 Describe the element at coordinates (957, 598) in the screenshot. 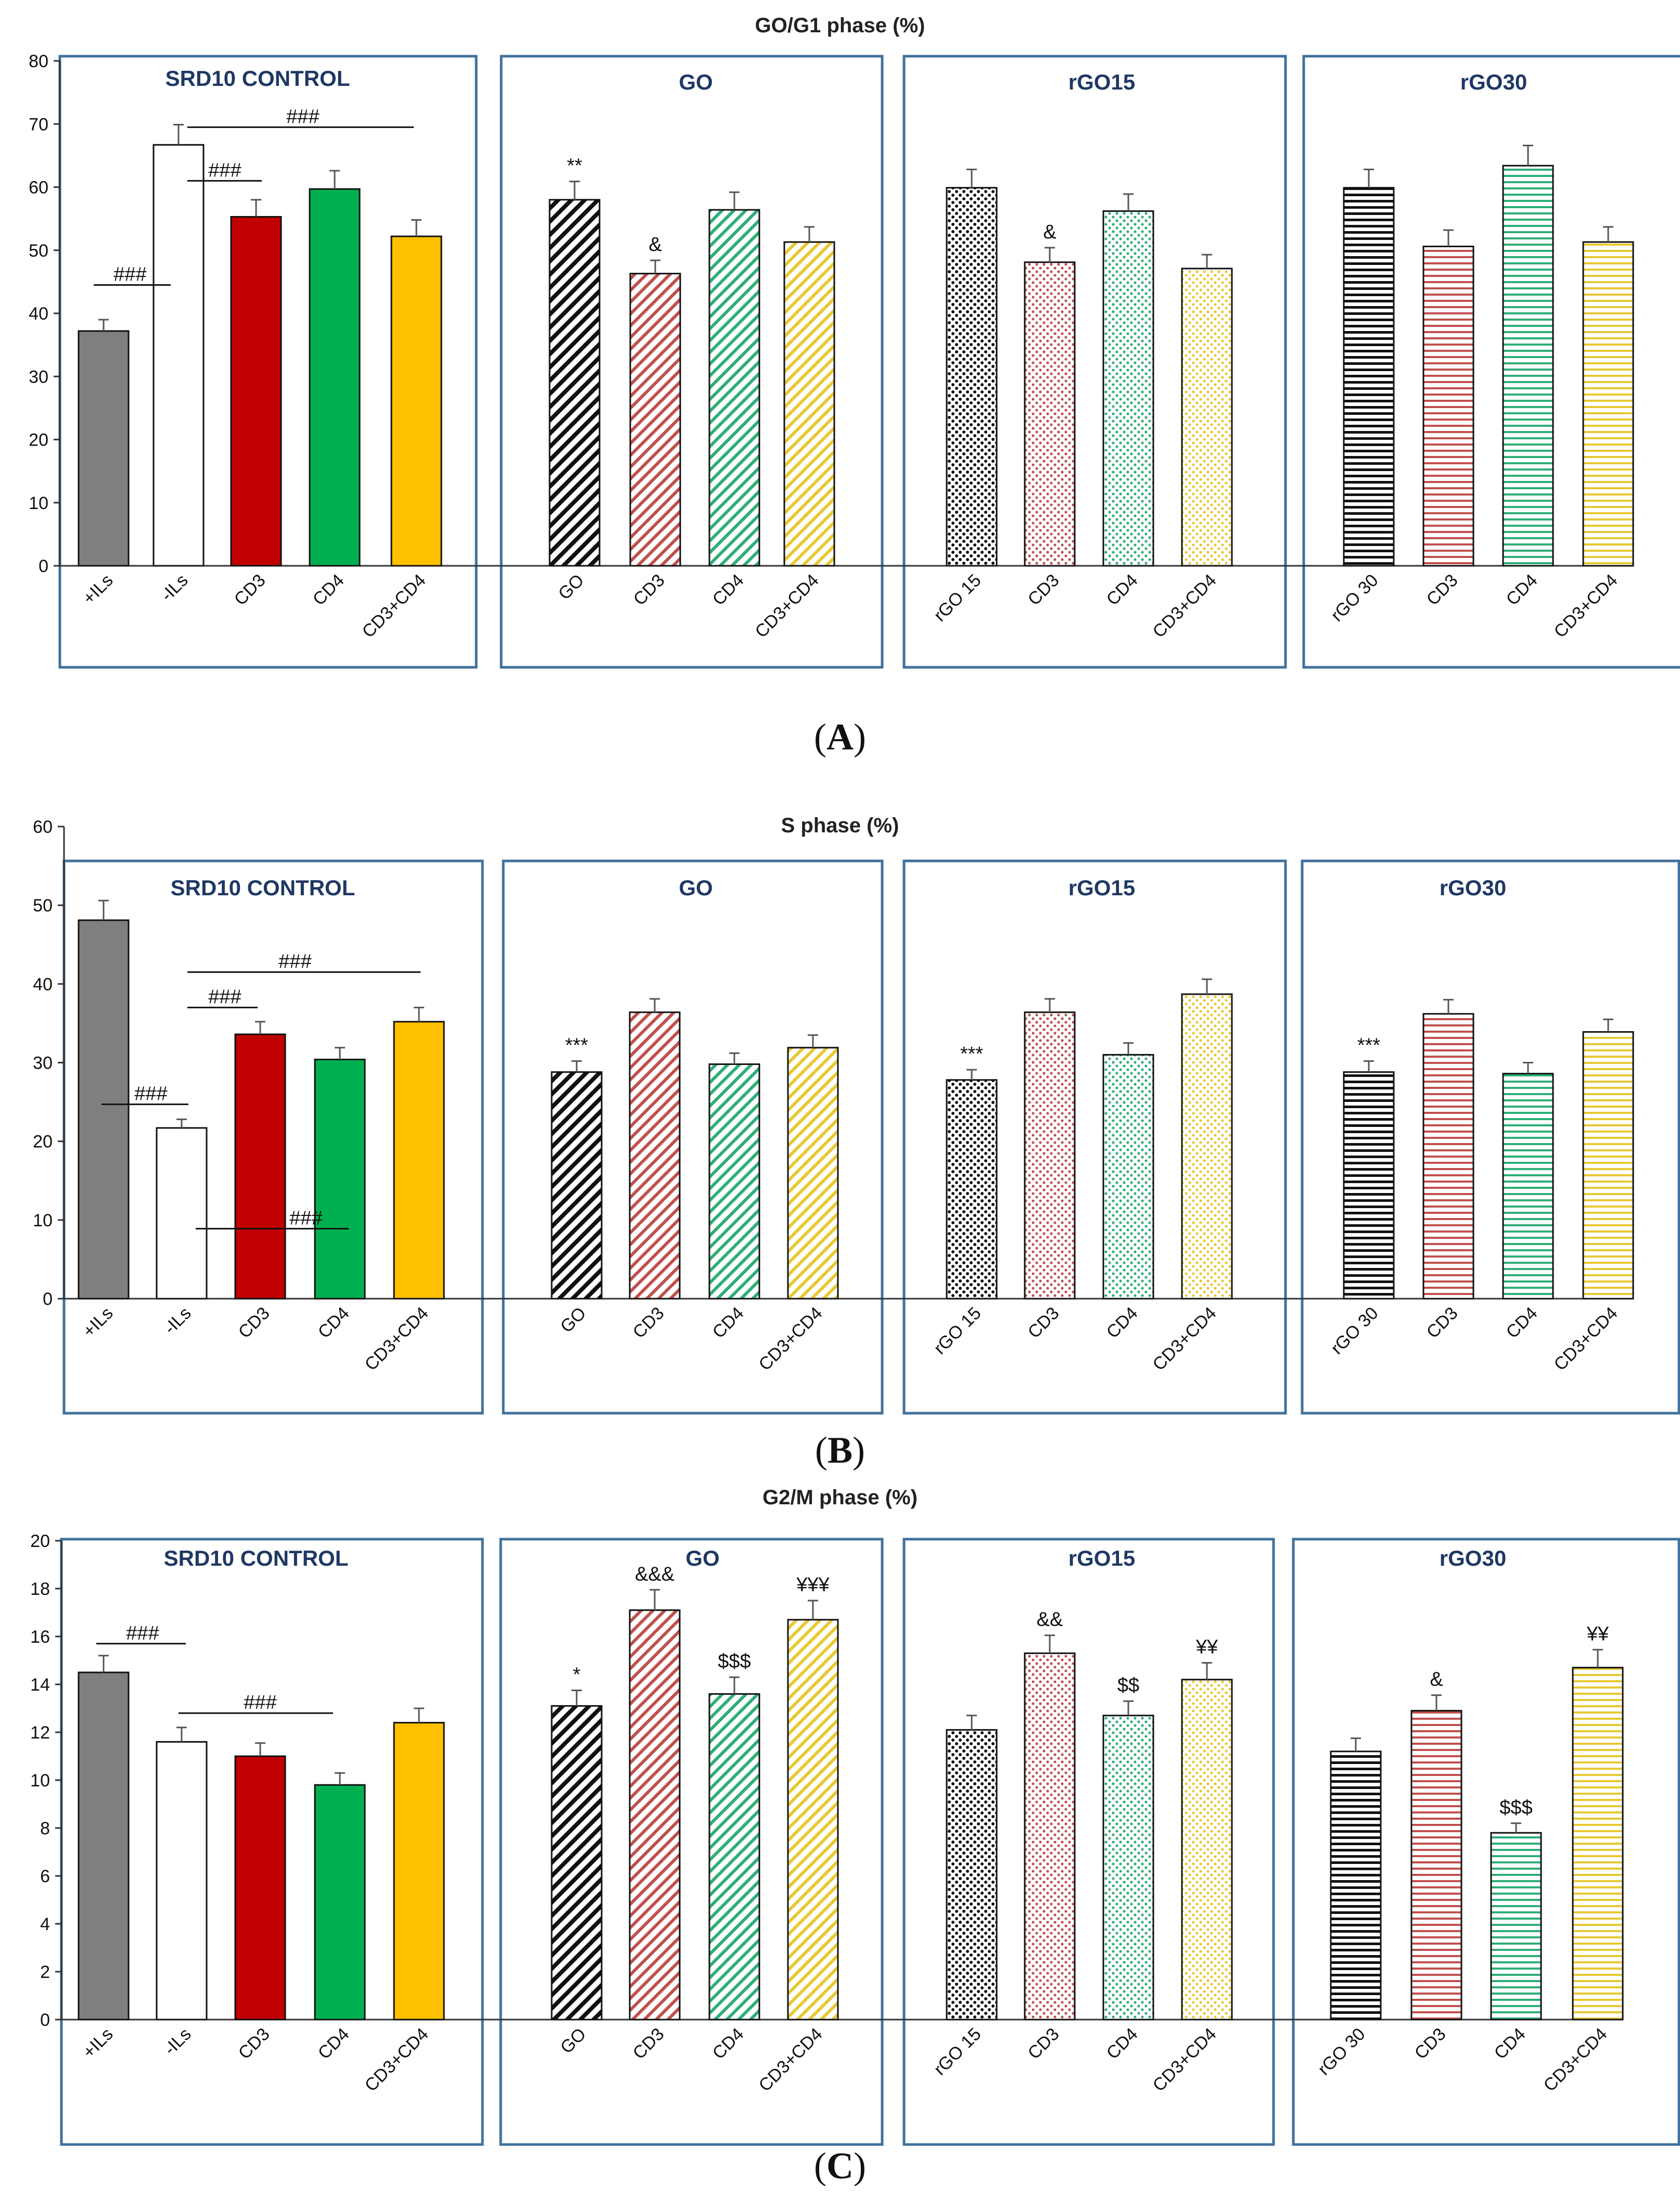

I see `panel-a-category-label: rGO 15` at that location.